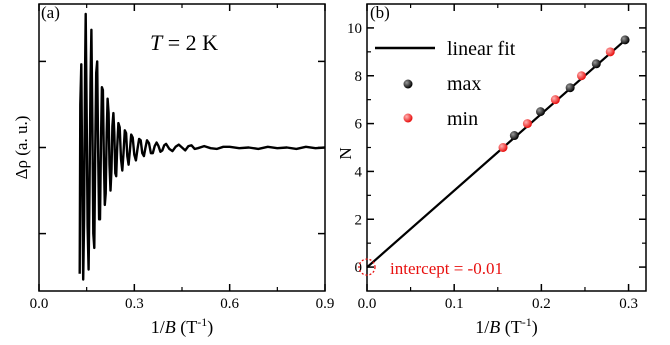  I want to click on y-tick-label: 8, so click(359, 77).